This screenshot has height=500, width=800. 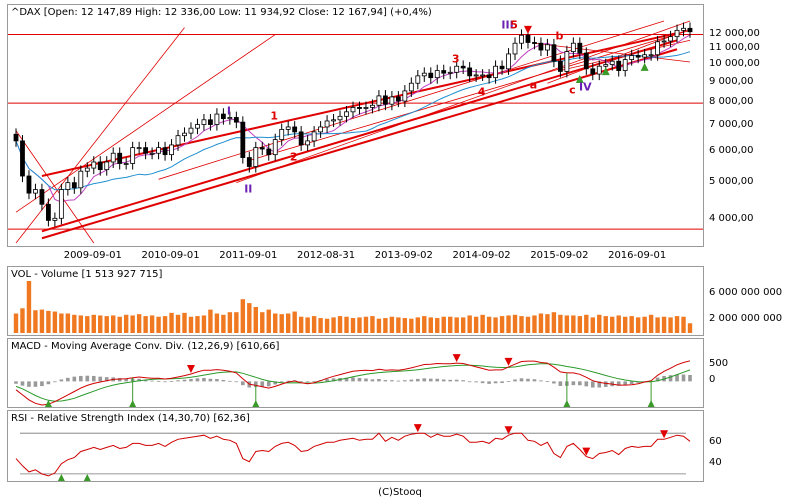 What do you see at coordinates (514, 25) in the screenshot?
I see `wave-label: 5` at bounding box center [514, 25].